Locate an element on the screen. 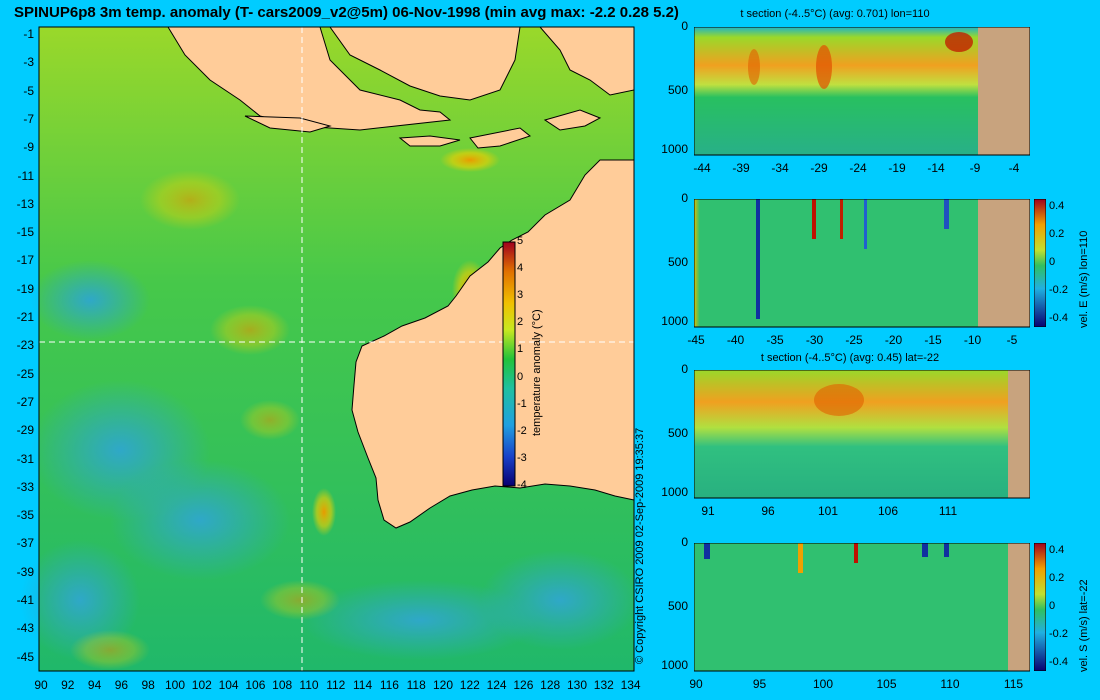 This screenshot has width=1100, height=700. map-lat-tick: -29 is located at coordinates (25, 430).